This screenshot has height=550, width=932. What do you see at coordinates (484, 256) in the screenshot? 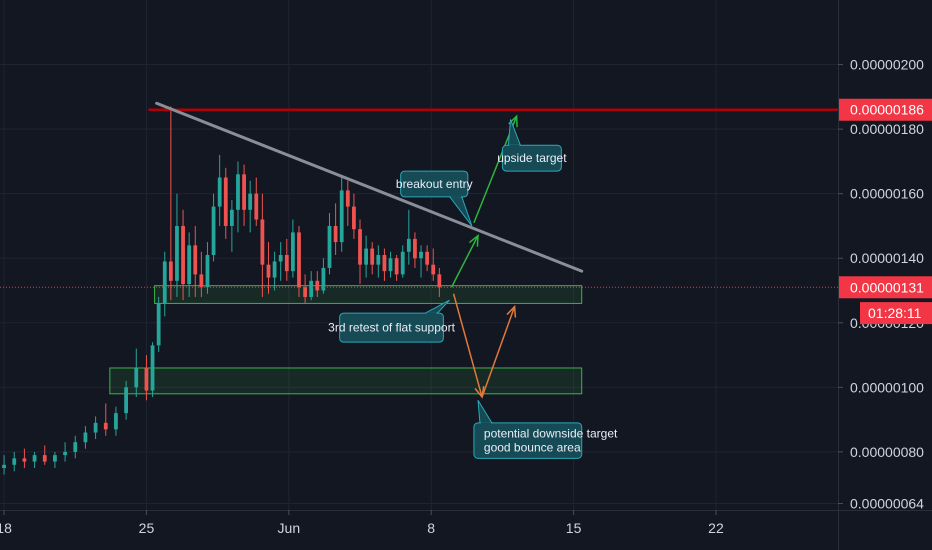
I see `arrows` at bounding box center [484, 256].